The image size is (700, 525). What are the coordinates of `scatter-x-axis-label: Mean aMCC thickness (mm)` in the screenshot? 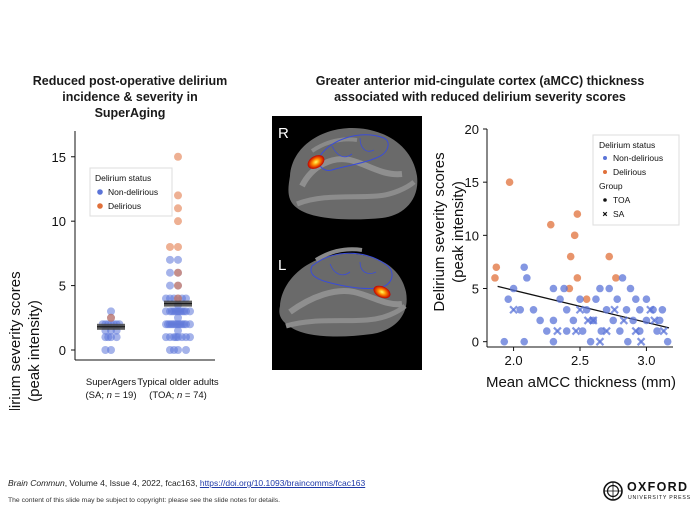 It's located at (581, 382).